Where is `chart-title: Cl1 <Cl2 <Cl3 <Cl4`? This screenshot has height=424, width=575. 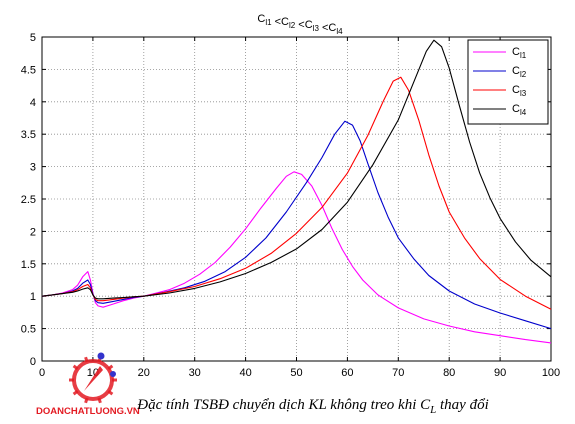
chart-title: Cl1 <Cl2 <Cl3 <Cl4 is located at coordinates (300, 24).